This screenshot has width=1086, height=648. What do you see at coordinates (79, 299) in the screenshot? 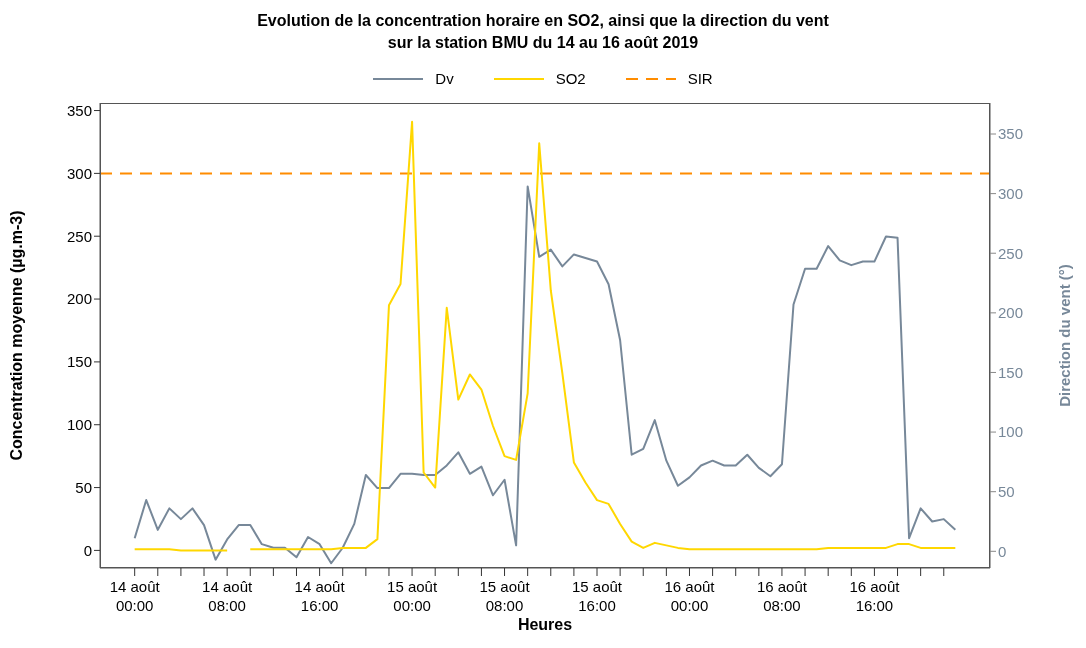
I see `y-tick-label: 200` at bounding box center [79, 299].